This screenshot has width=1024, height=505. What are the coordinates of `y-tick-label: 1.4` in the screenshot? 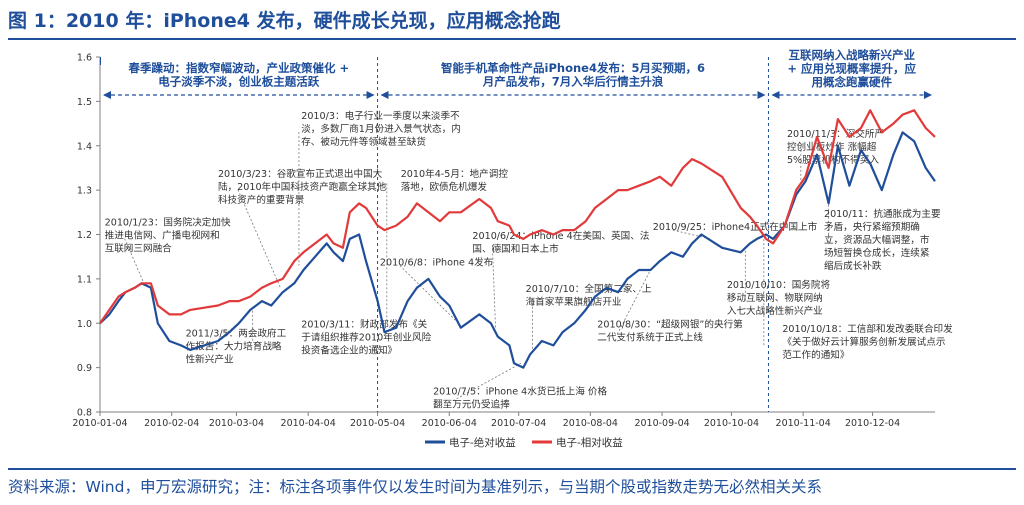 It's located at (84, 146).